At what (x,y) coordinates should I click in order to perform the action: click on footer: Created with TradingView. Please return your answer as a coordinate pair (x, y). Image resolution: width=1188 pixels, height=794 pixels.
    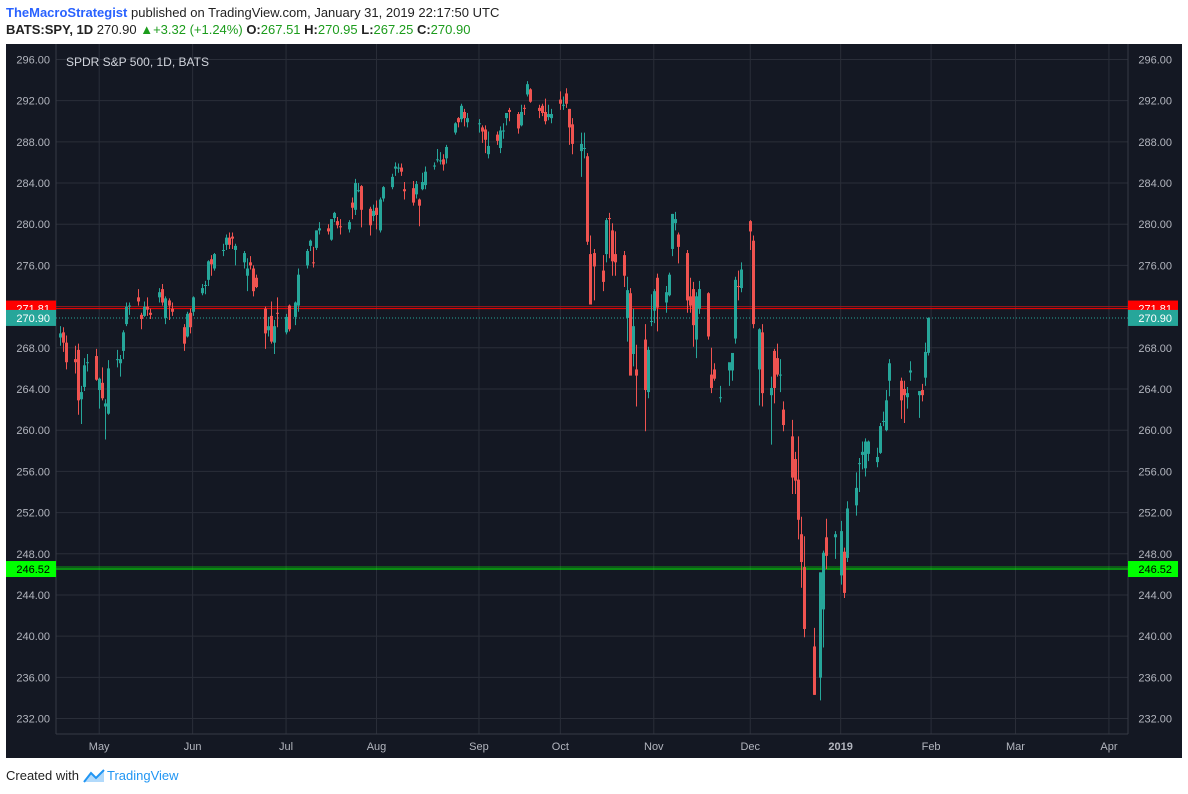
    Looking at the image, I should click on (92, 775).